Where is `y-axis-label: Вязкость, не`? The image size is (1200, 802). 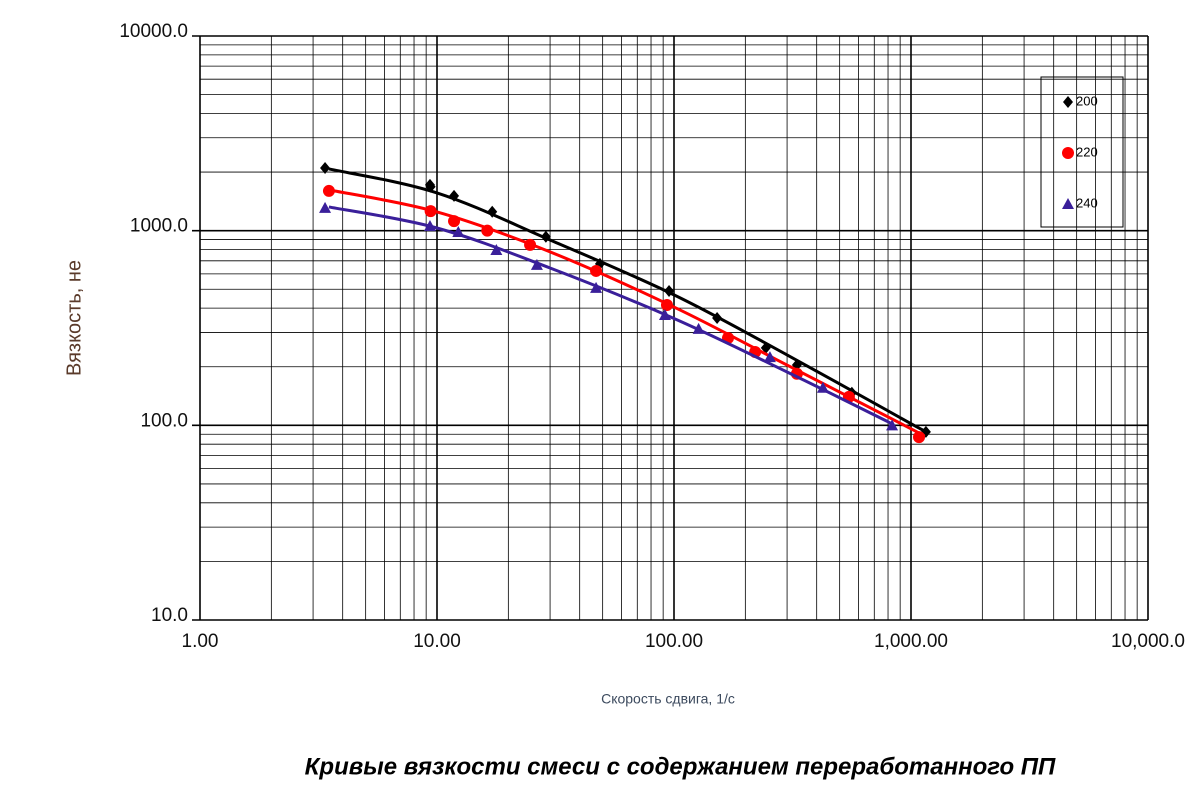
y-axis-label: Вязкость, не is located at coordinates (74, 318).